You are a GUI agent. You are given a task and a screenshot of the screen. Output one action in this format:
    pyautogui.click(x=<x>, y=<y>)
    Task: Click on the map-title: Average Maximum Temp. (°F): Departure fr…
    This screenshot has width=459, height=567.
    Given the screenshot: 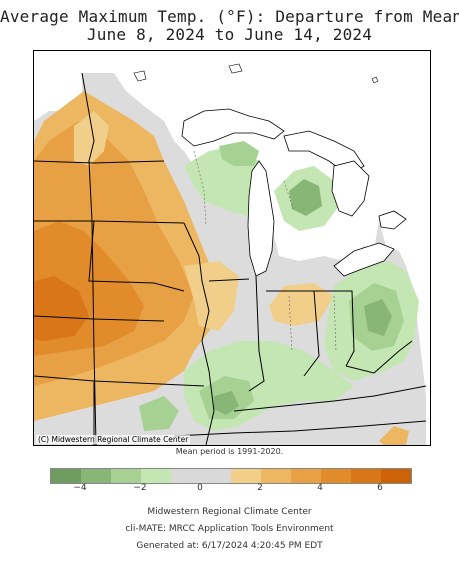 What is the action you would take?
    pyautogui.click(x=229, y=26)
    